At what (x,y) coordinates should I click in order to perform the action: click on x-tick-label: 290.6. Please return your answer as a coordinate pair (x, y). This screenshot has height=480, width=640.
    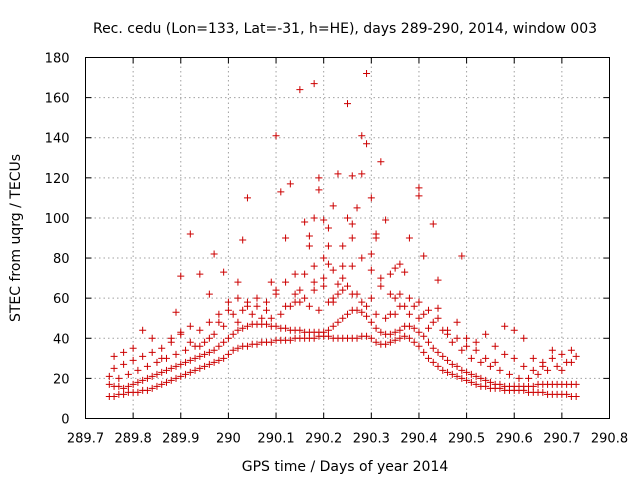
    Looking at the image, I should click on (514, 439).